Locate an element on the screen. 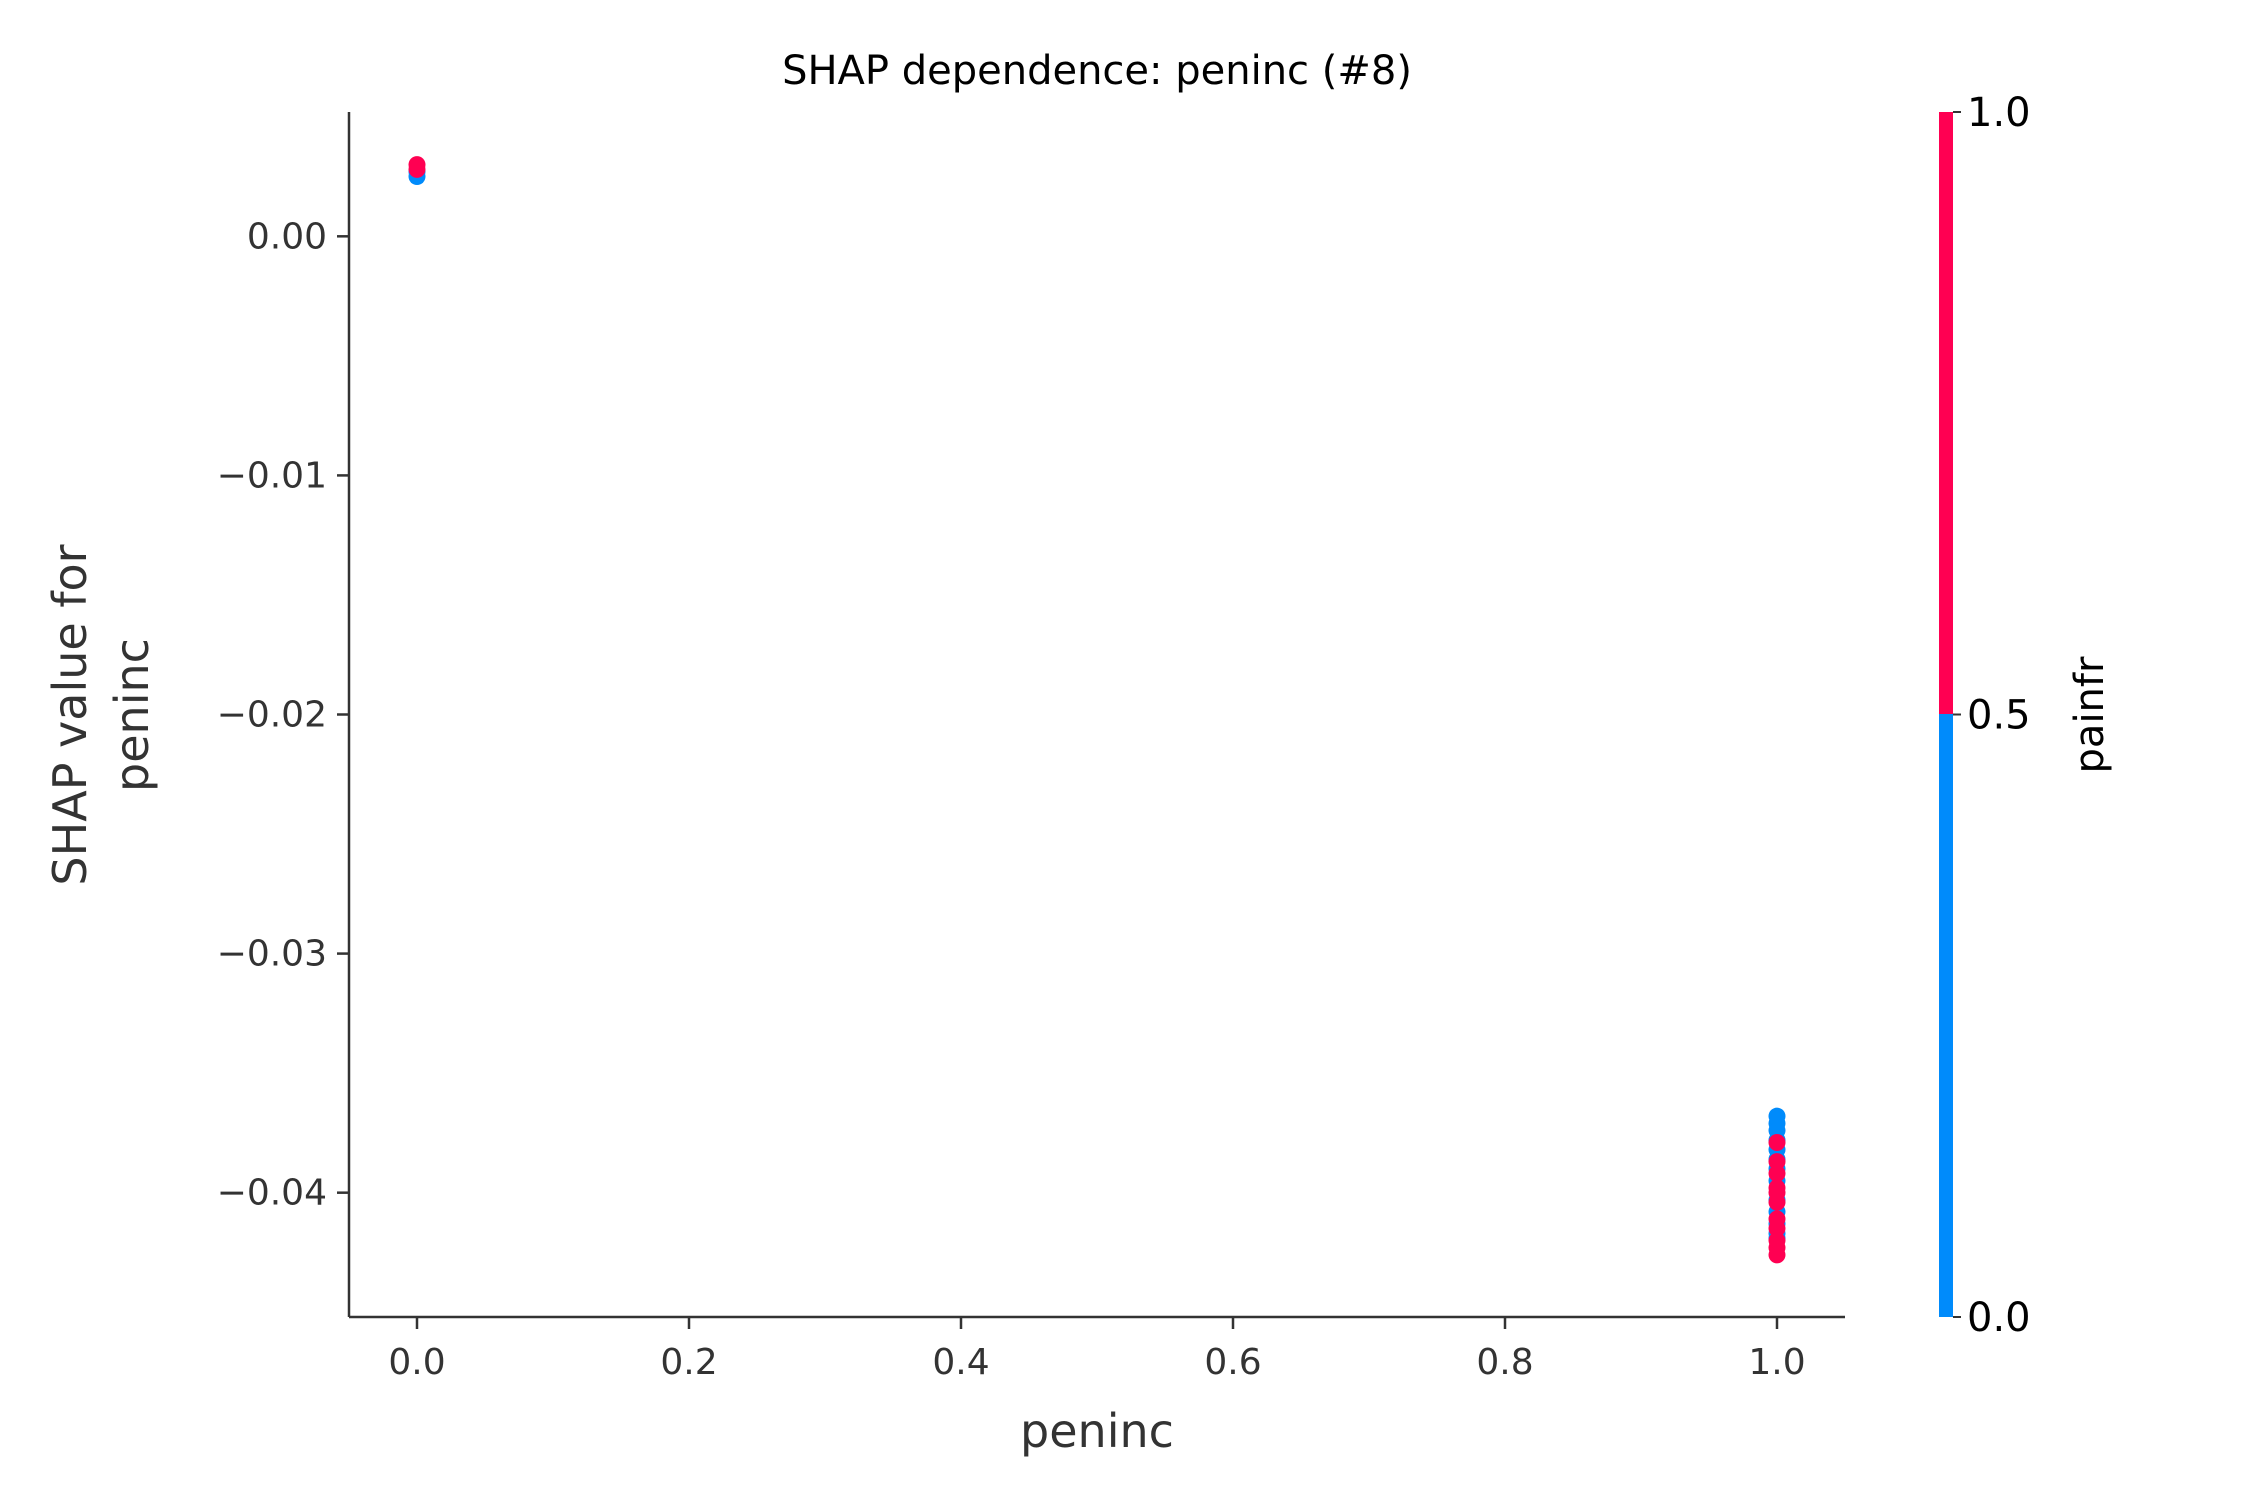 The width and height of the screenshot is (2250, 1500). y-axis-label-line-1: SHAP value for is located at coordinates (70, 714).